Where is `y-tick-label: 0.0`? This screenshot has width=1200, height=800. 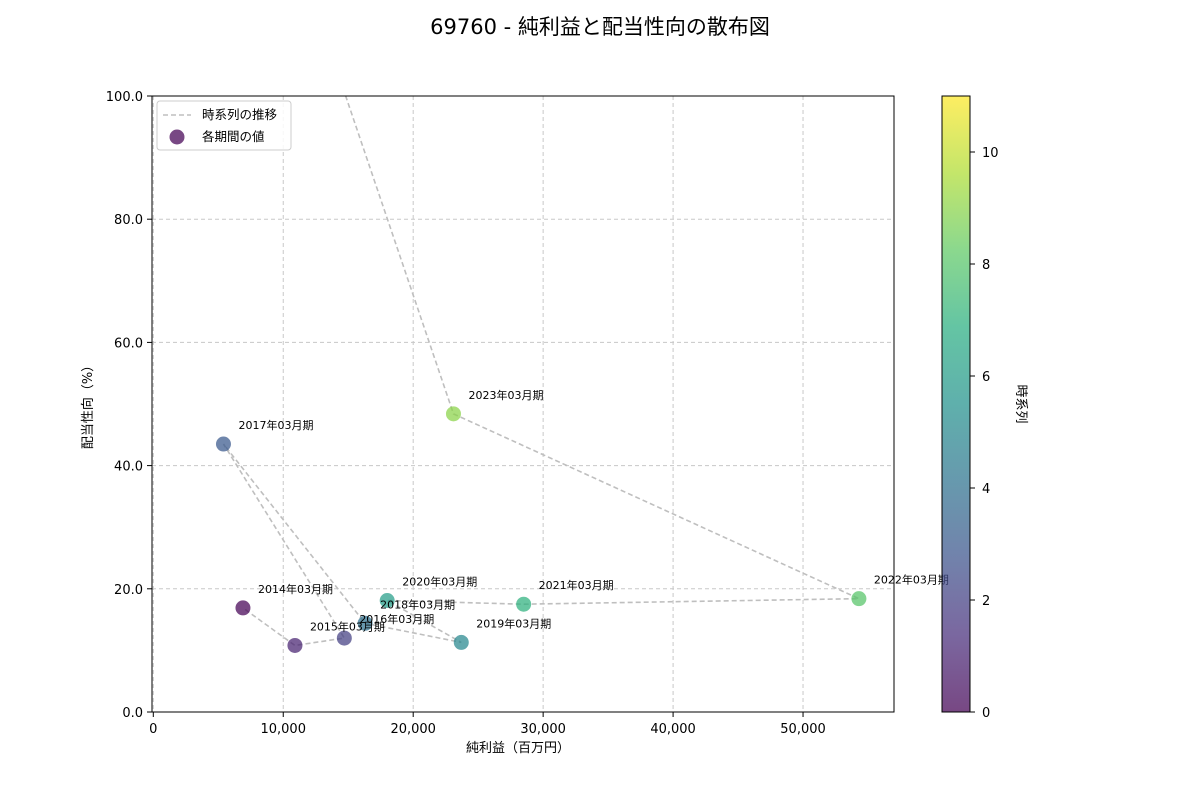
y-tick-label: 0.0 is located at coordinates (132, 713).